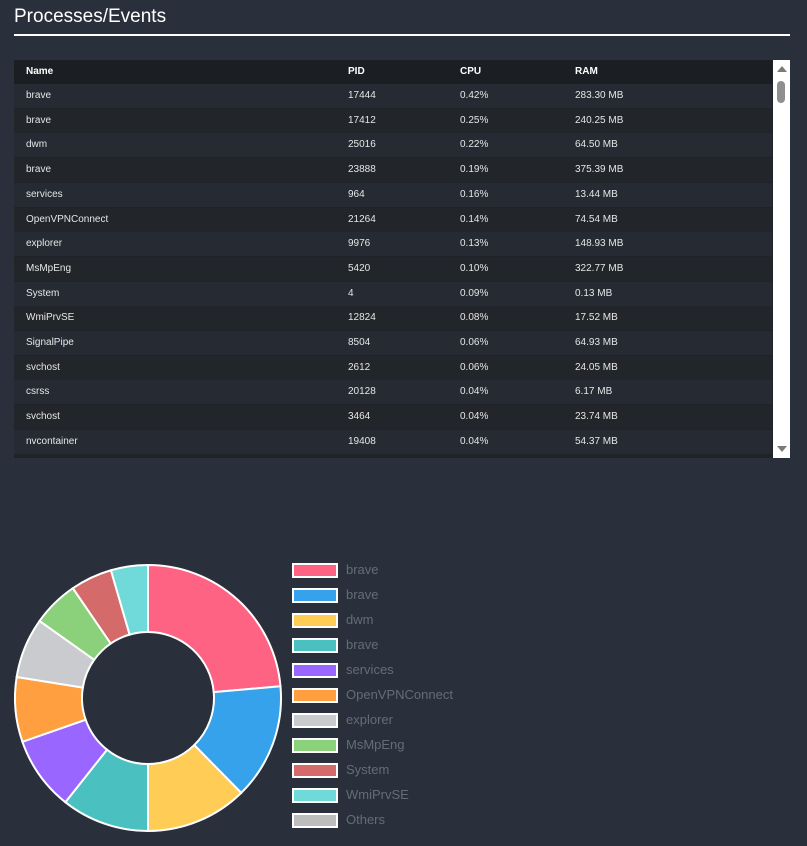  I want to click on process-name-cell: svchost, so click(43, 417).